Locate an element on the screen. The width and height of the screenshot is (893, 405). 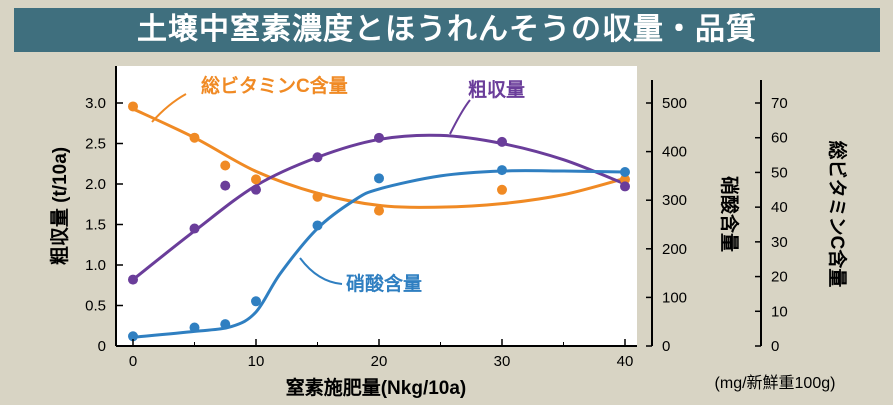
title-bar: 土壌中窒素濃度とほうれんそうの収量・品質 is located at coordinates (447, 30).